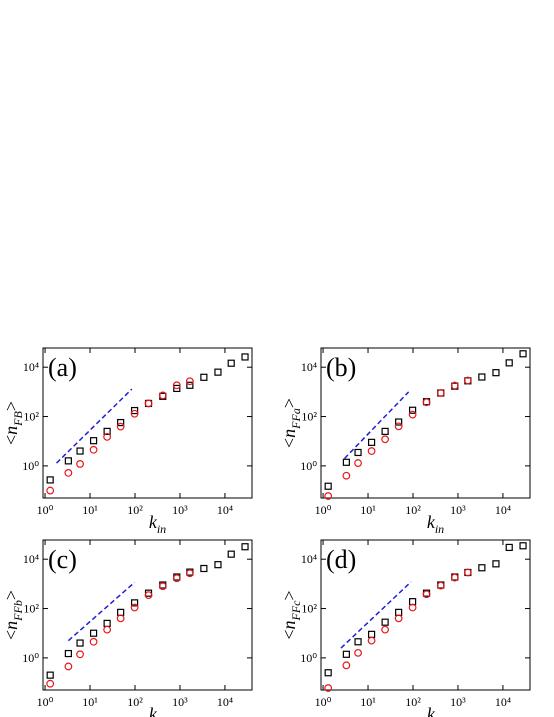 The height and width of the screenshot is (717, 554). What do you see at coordinates (291, 614) in the screenshot?
I see `y-axis-label: <nFFc>` at bounding box center [291, 614].